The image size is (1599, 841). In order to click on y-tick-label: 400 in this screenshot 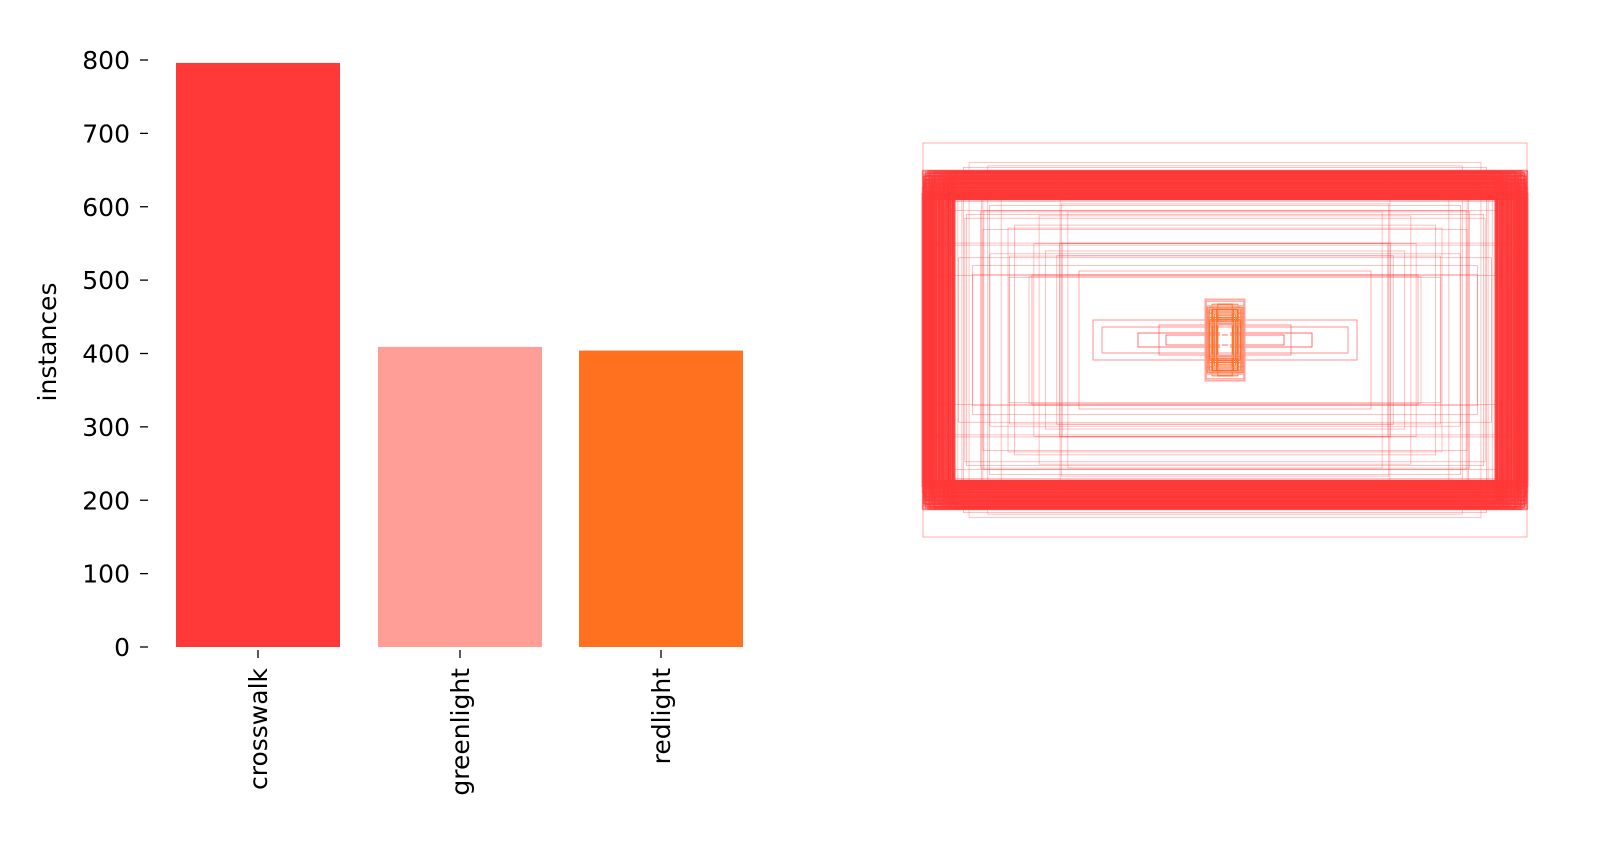, I will do `click(106, 354)`.